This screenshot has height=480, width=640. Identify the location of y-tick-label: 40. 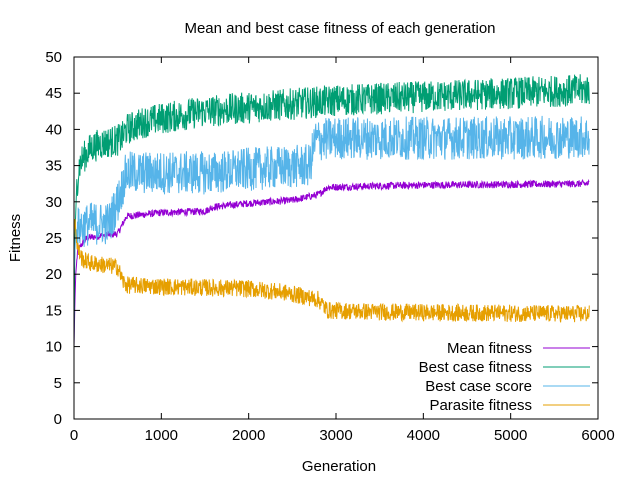
(53, 129).